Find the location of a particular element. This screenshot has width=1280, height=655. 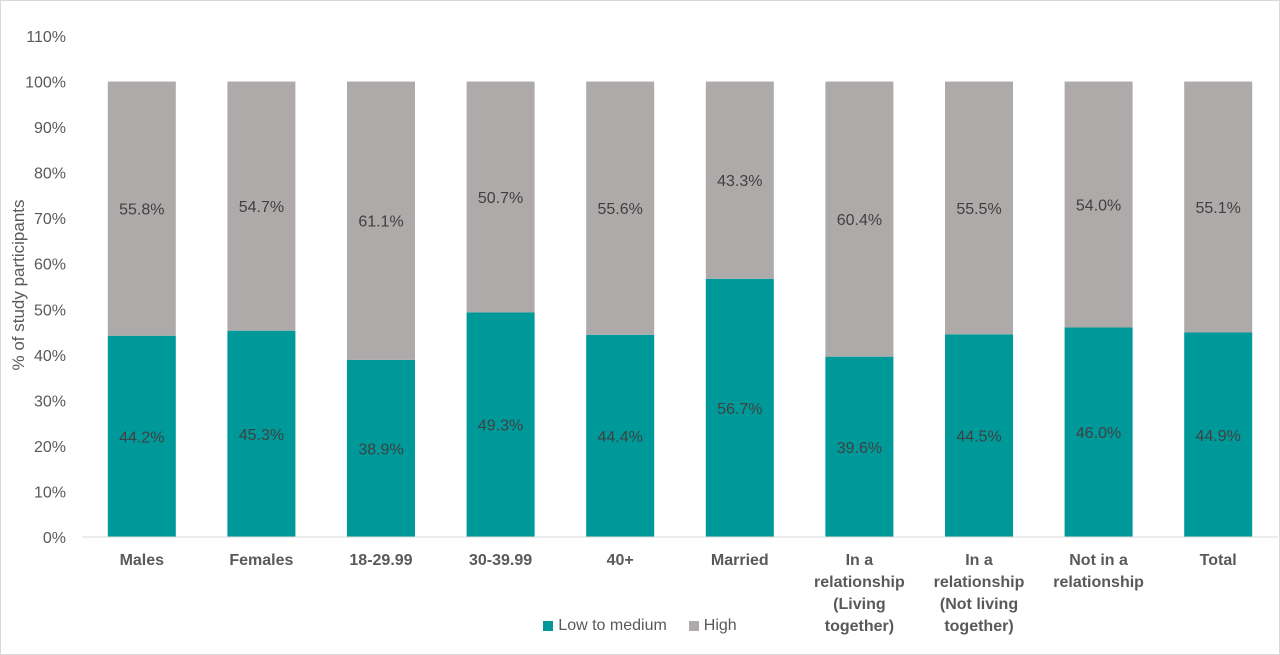

x-category-label: 30-39.99 is located at coordinates (500, 560).